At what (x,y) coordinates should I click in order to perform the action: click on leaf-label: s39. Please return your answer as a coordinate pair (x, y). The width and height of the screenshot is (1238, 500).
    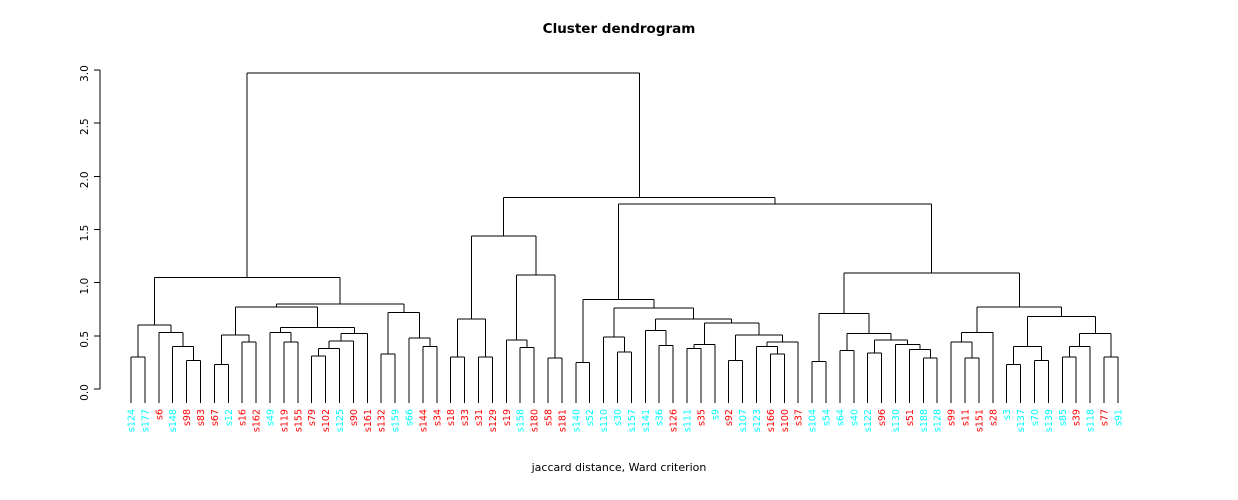
    Looking at the image, I should click on (1077, 417).